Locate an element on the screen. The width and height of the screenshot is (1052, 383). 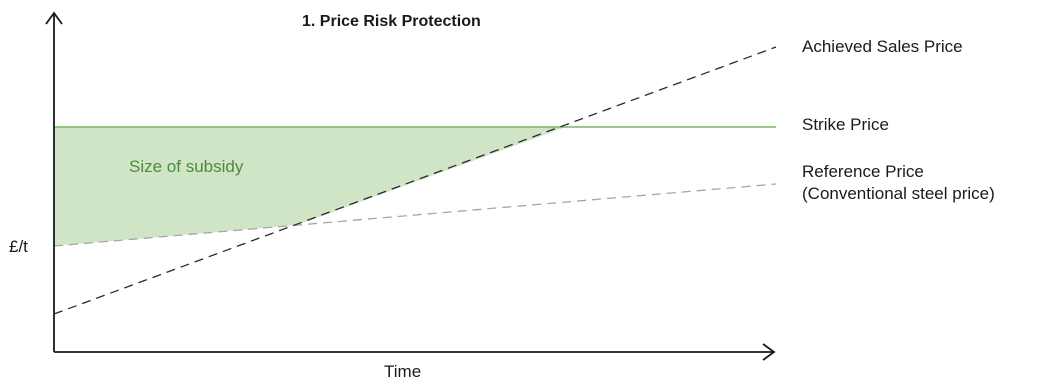
reference-price-sublabel: (Conventional steel price) is located at coordinates (898, 193).